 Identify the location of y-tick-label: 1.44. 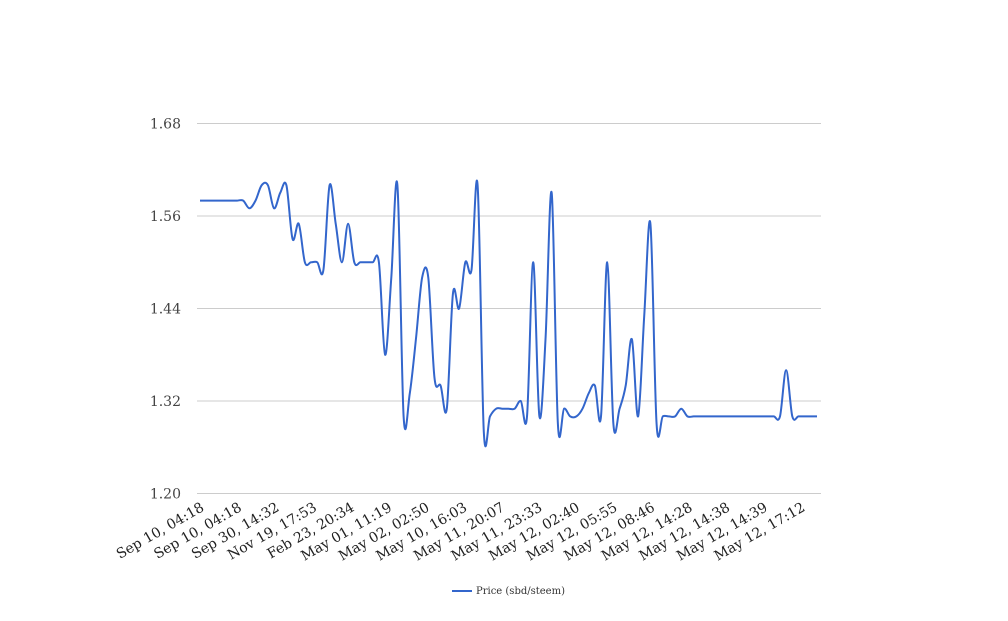
(165, 310).